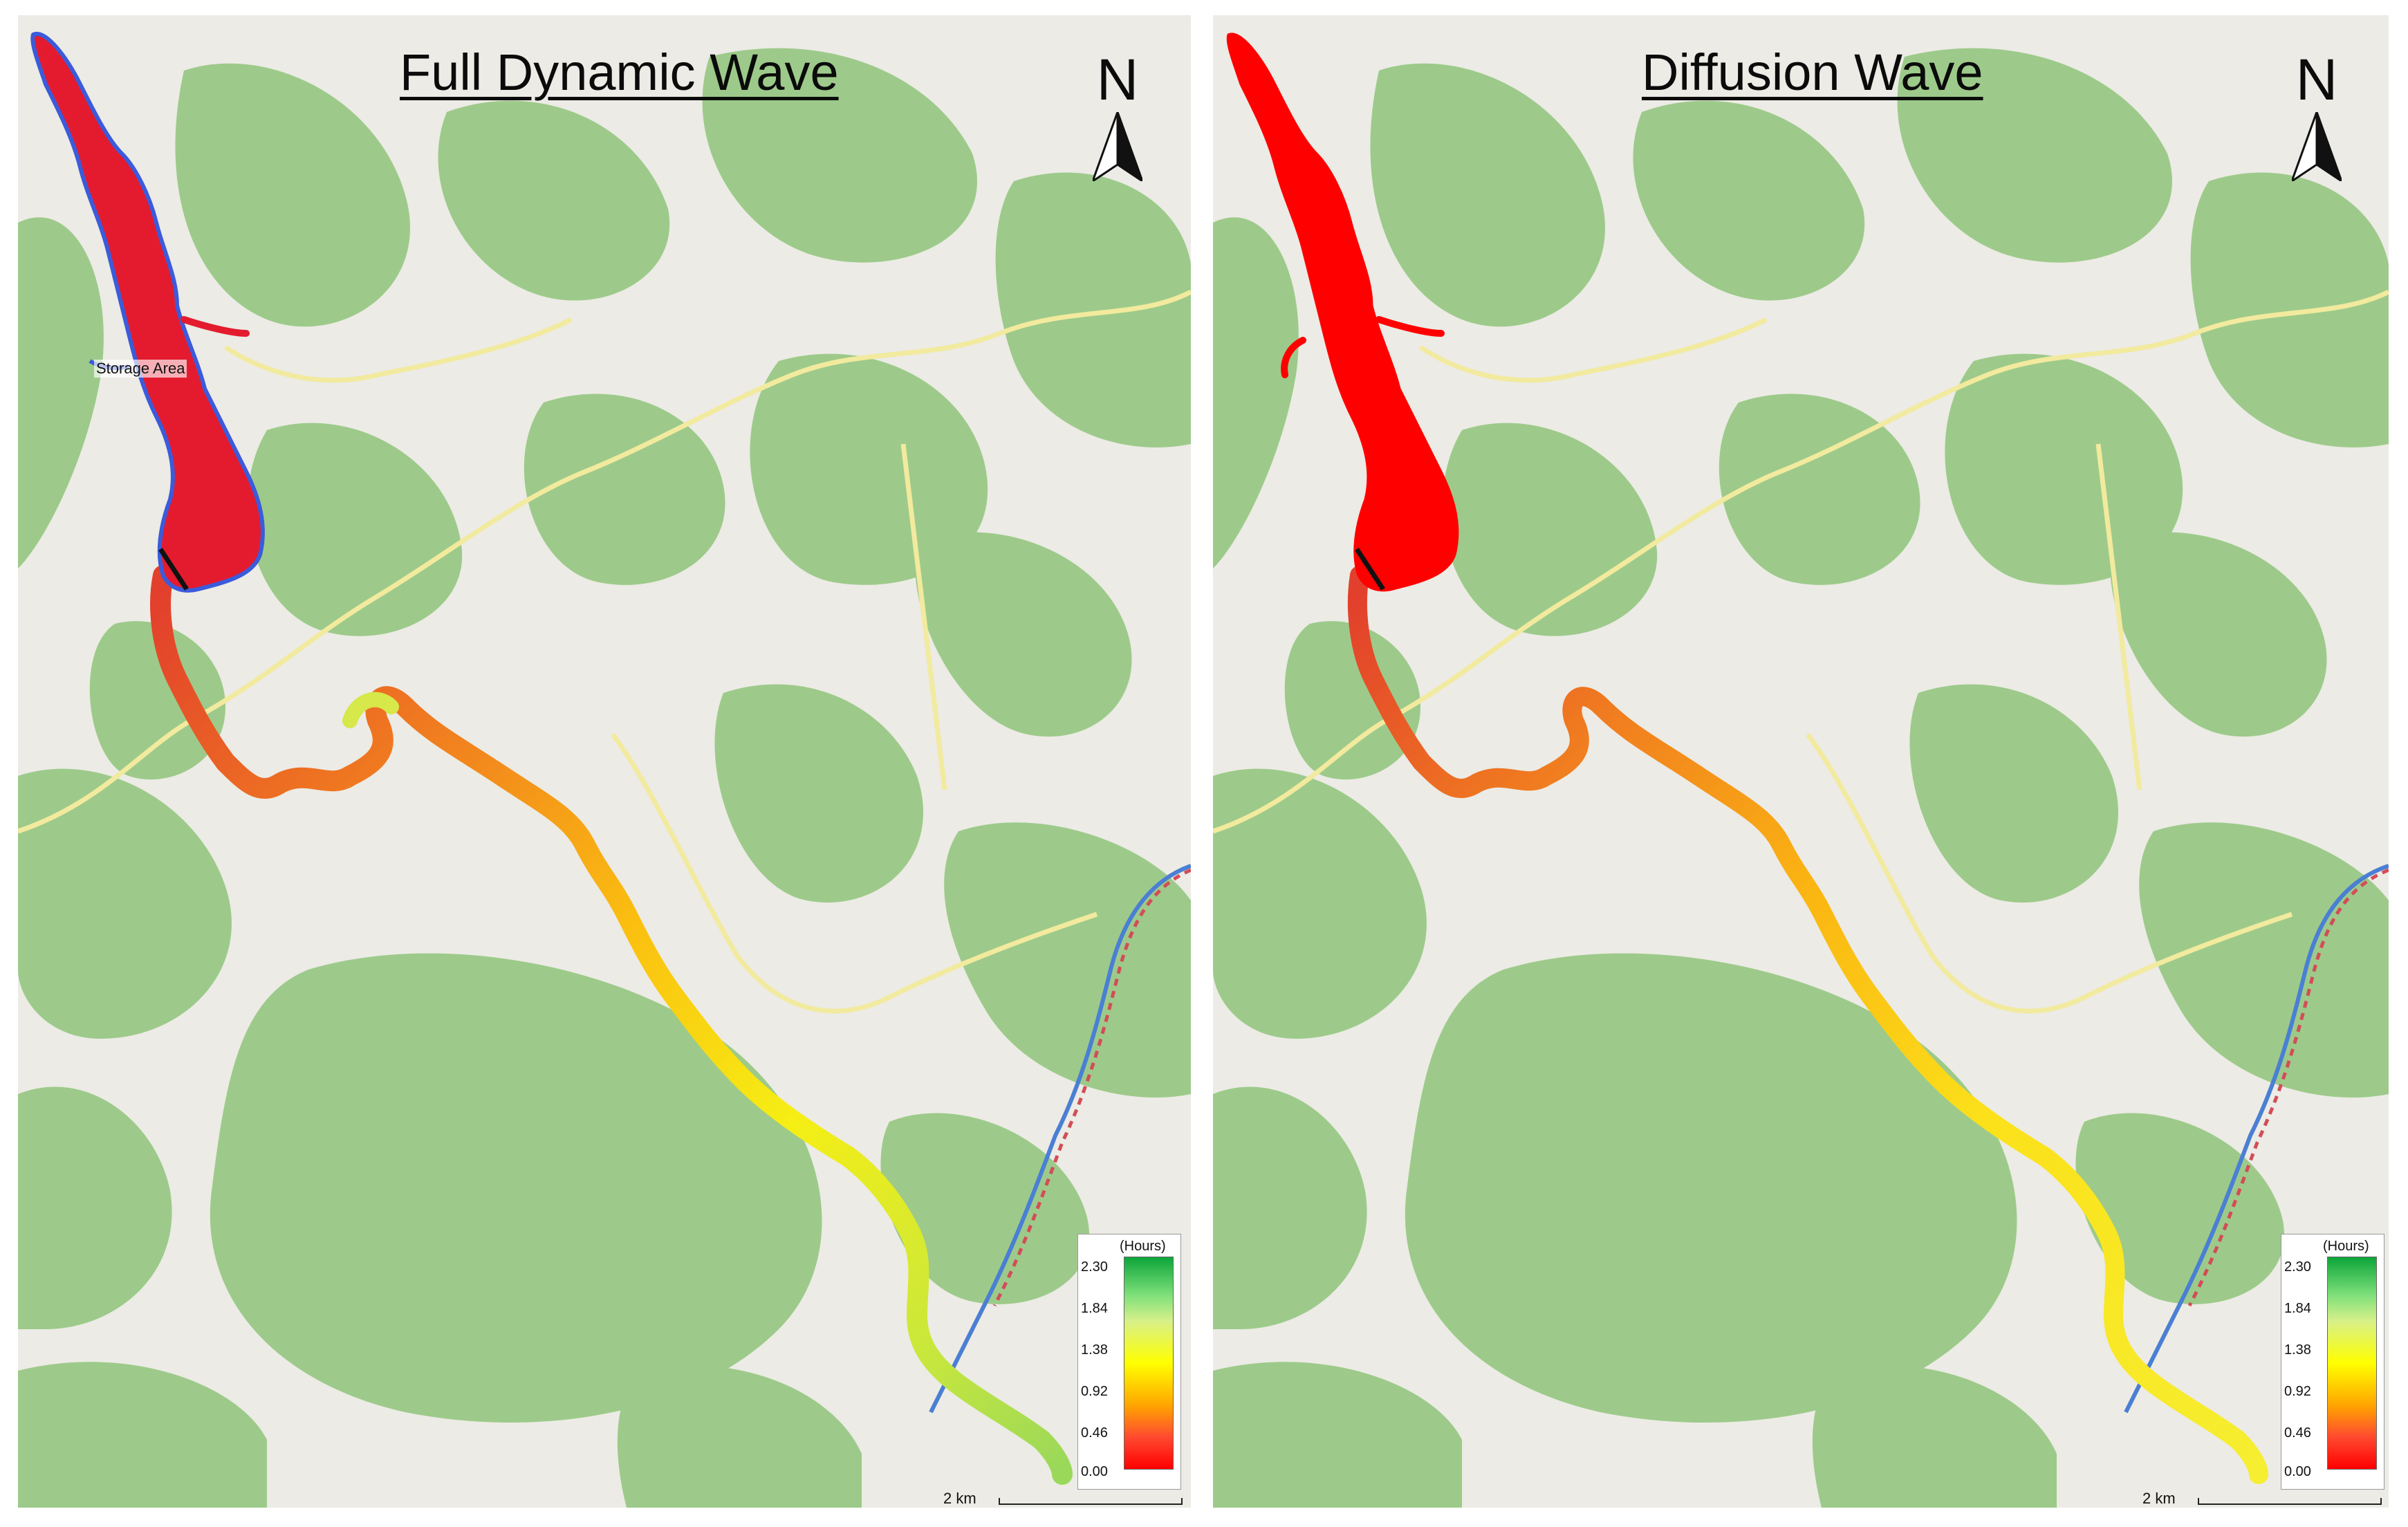  Describe the element at coordinates (1813, 72) in the screenshot. I see `panel-title: Diffusion Wave` at that location.